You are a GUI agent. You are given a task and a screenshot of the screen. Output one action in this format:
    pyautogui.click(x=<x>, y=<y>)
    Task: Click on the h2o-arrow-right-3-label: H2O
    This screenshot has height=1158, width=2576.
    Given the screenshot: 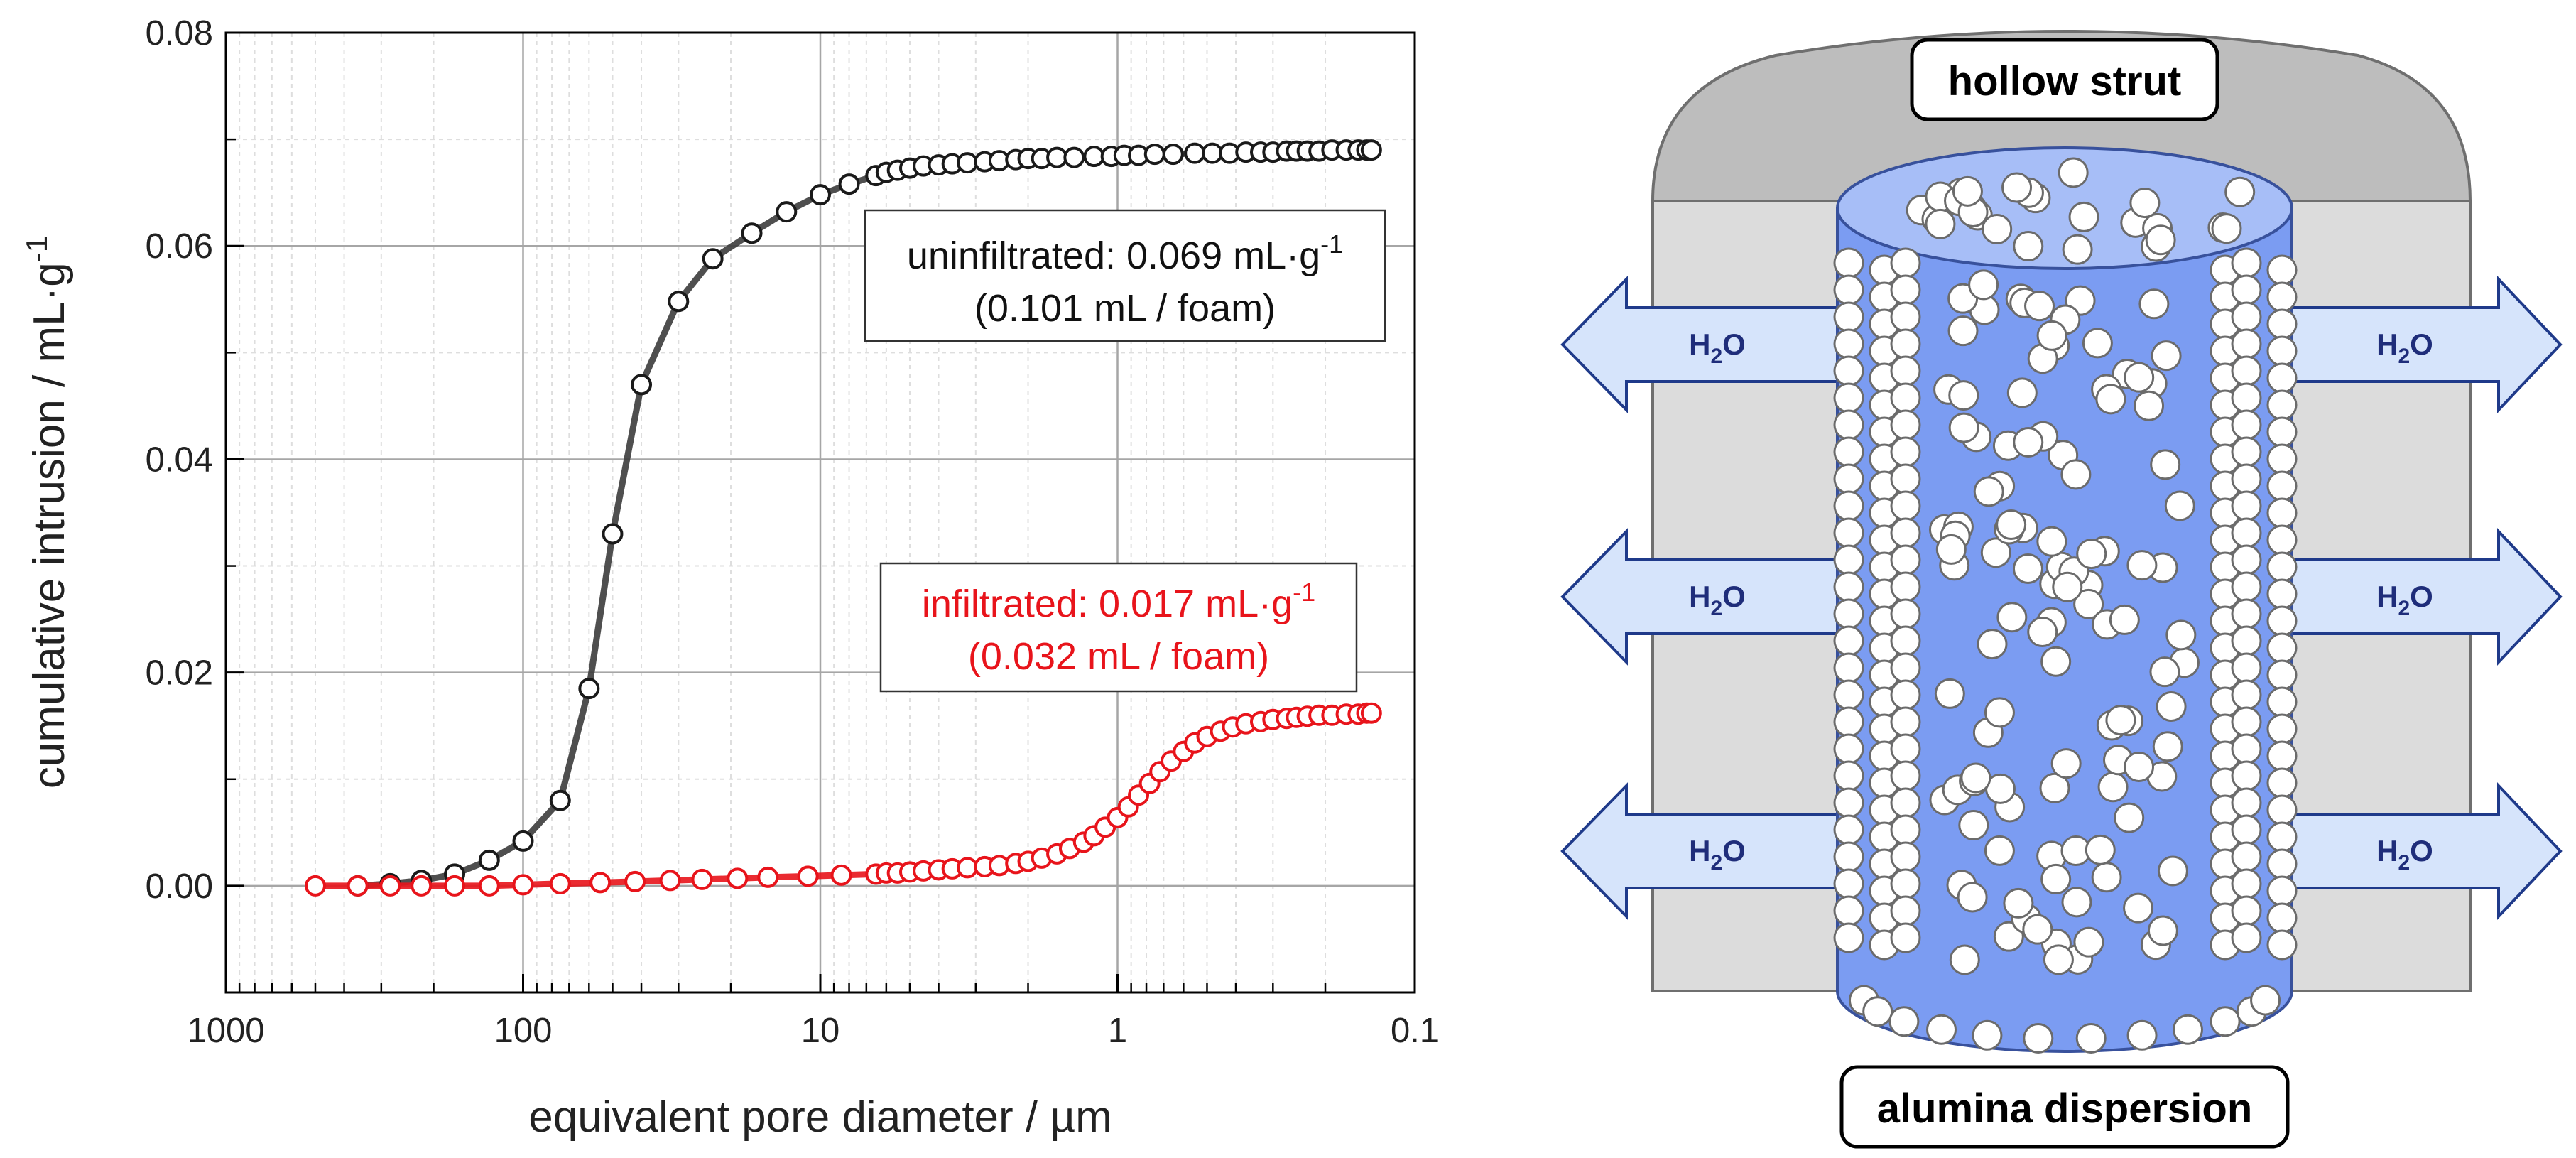 What is the action you would take?
    pyautogui.click(x=2404, y=855)
    